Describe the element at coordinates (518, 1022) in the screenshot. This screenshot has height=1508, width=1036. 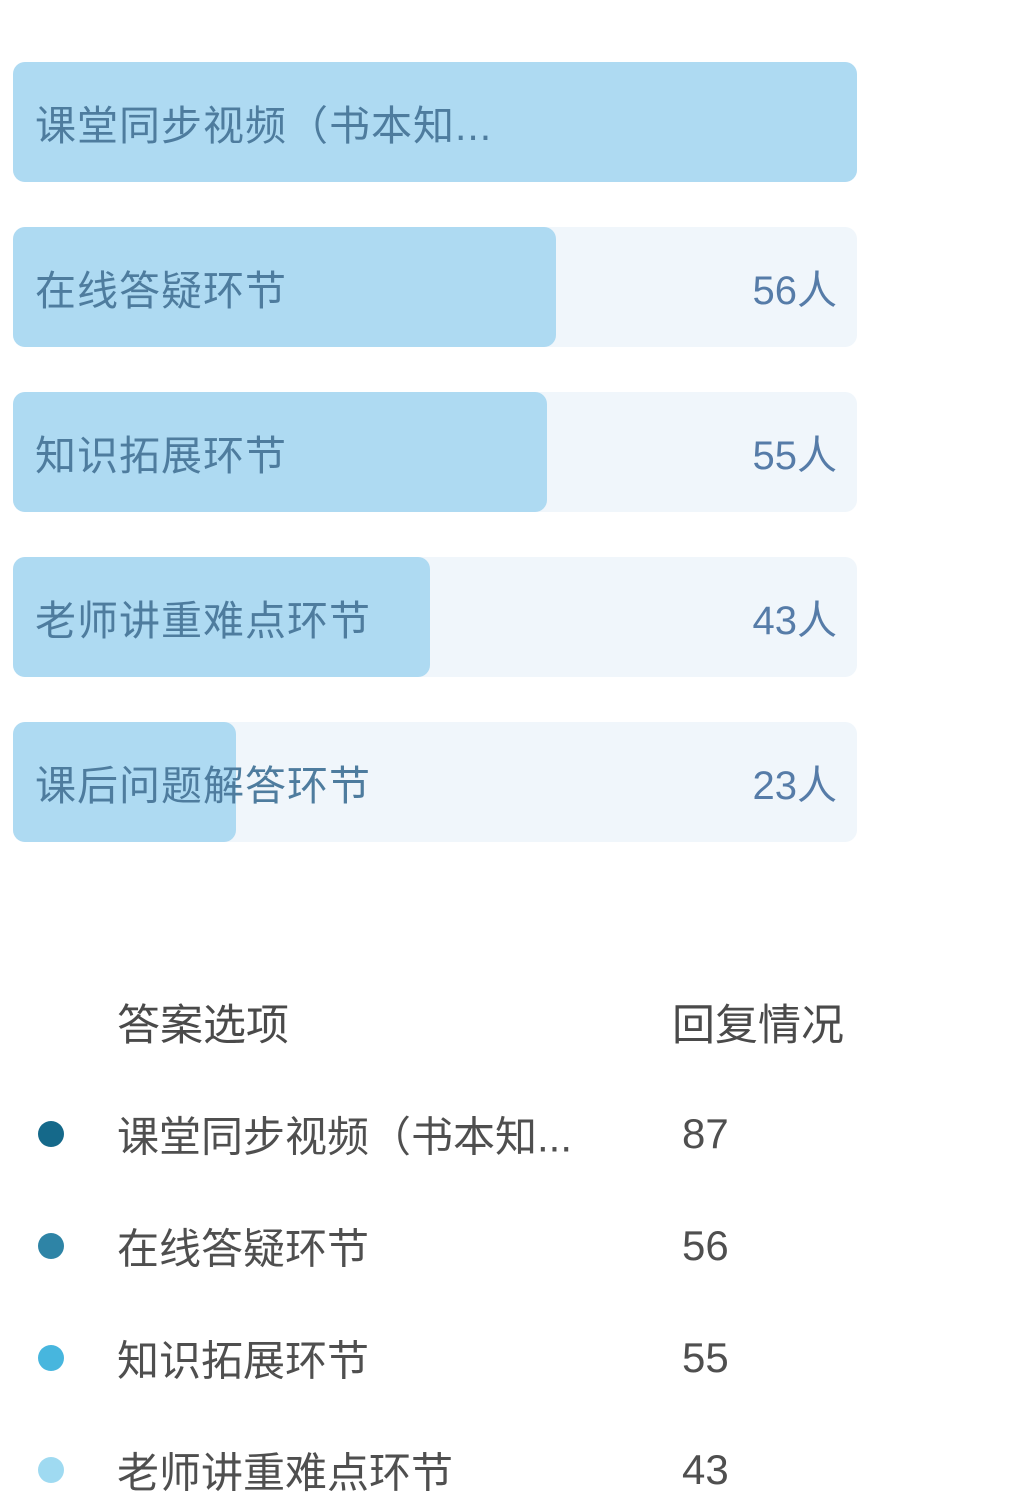
I see `table-header-row: 答案选项 回复情况` at that location.